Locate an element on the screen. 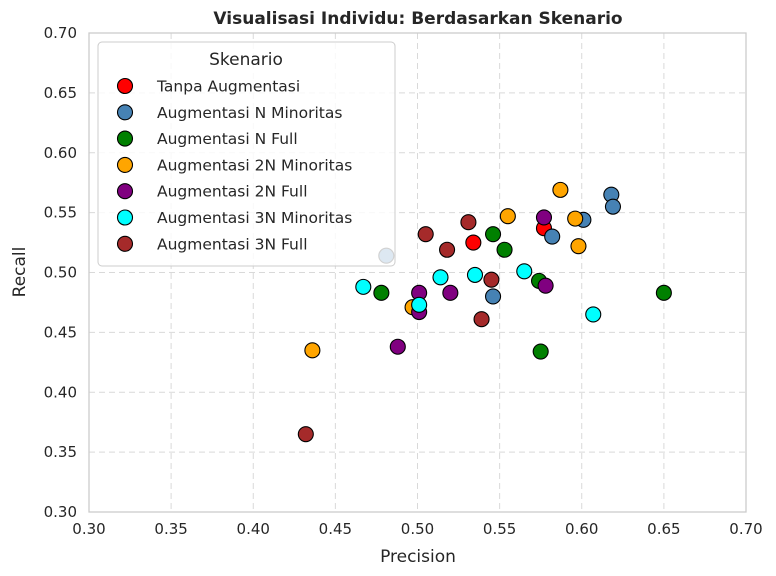  x-tick-label: 0.45 is located at coordinates (335, 529).